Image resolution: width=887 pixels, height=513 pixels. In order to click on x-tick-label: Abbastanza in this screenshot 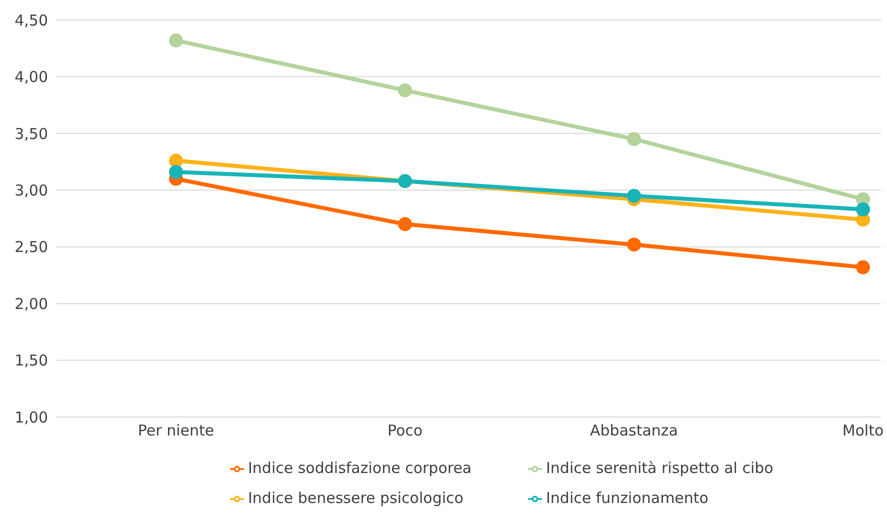, I will do `click(634, 431)`.